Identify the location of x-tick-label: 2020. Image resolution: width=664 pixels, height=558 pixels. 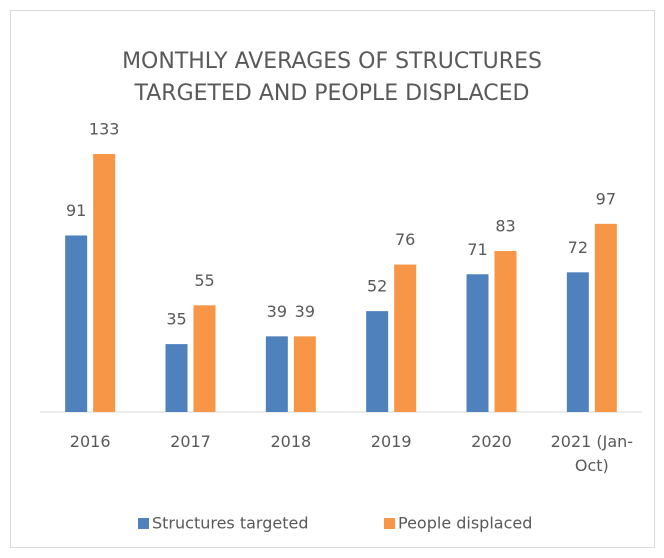
(491, 441).